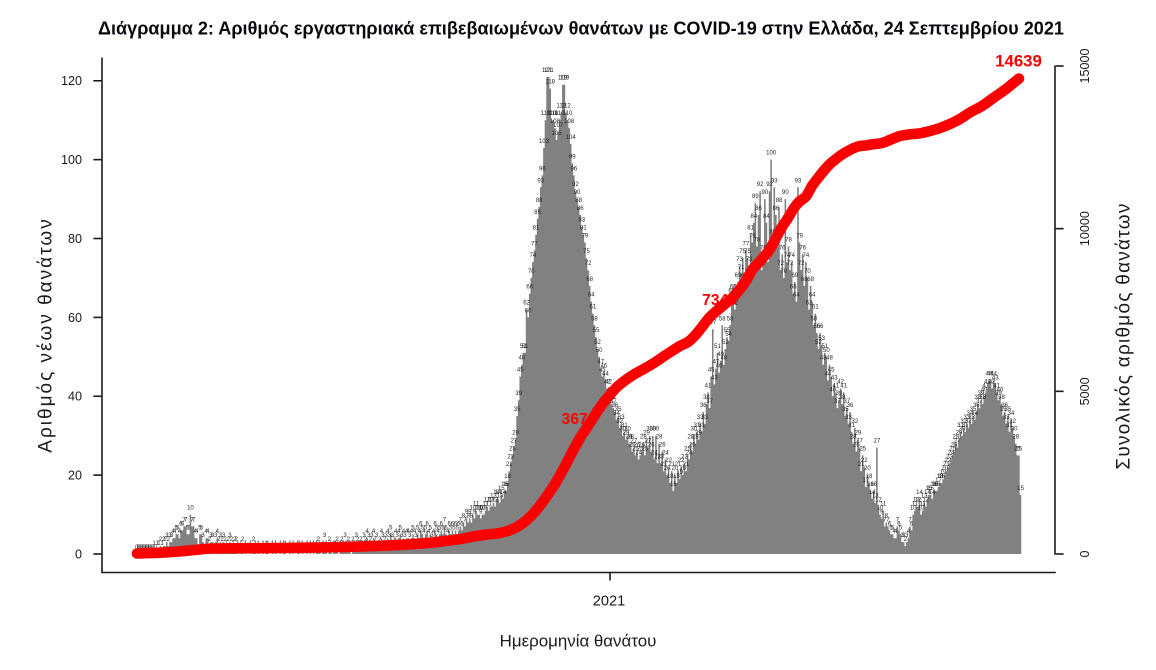  Describe the element at coordinates (518, 394) in the screenshot. I see `svg-text: 39` at that location.